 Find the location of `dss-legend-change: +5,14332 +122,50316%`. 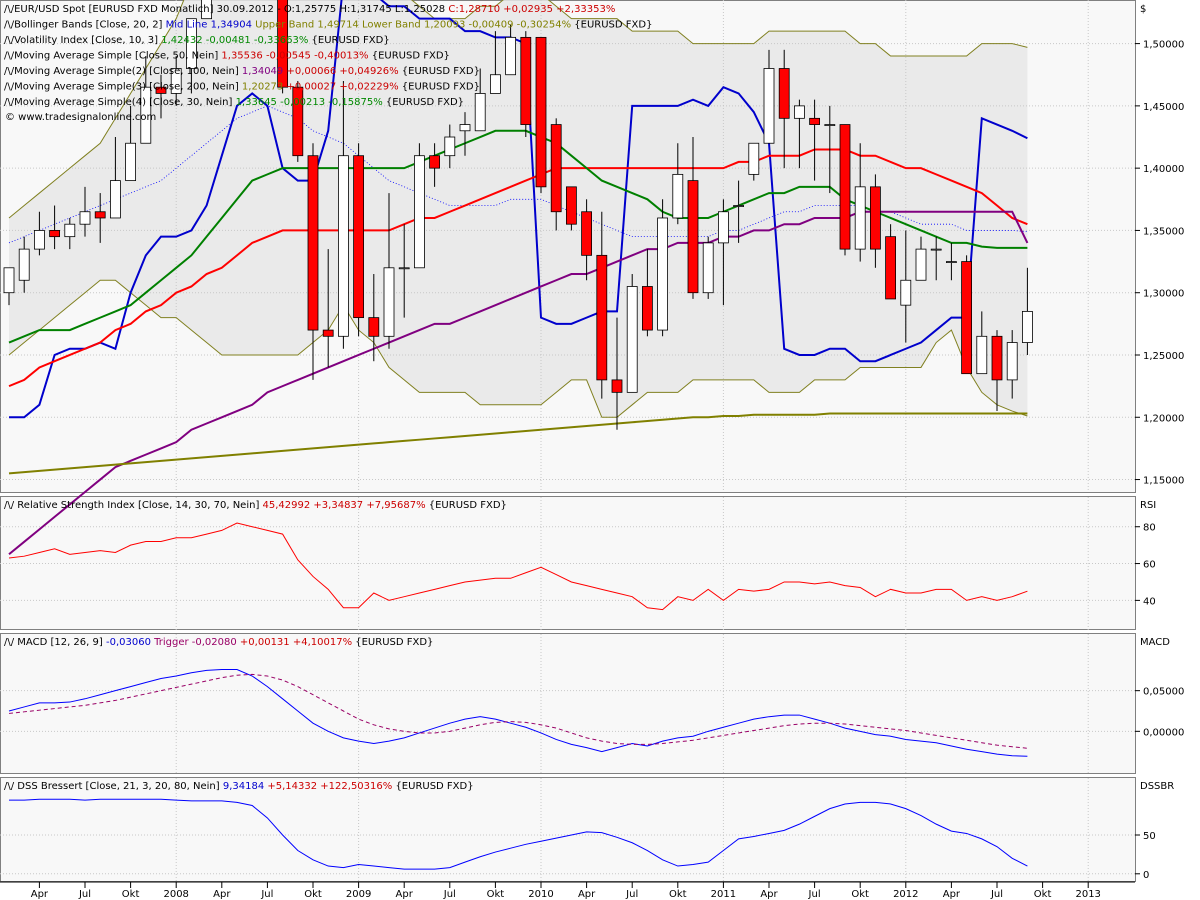

dss-legend-change: +5,14332 +122,50316% is located at coordinates (331, 786).